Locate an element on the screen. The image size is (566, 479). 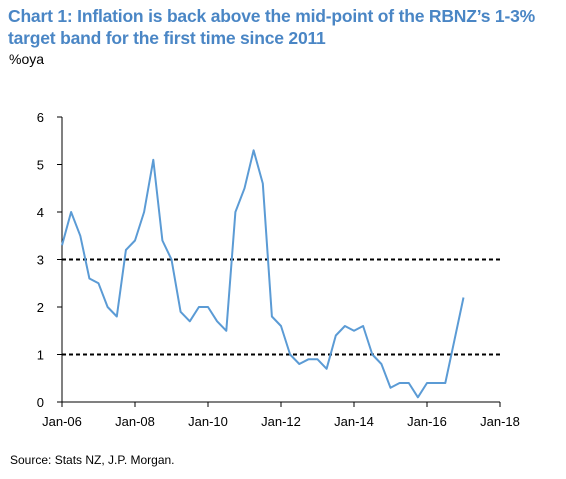
y-tick-label: 3 is located at coordinates (40, 260).